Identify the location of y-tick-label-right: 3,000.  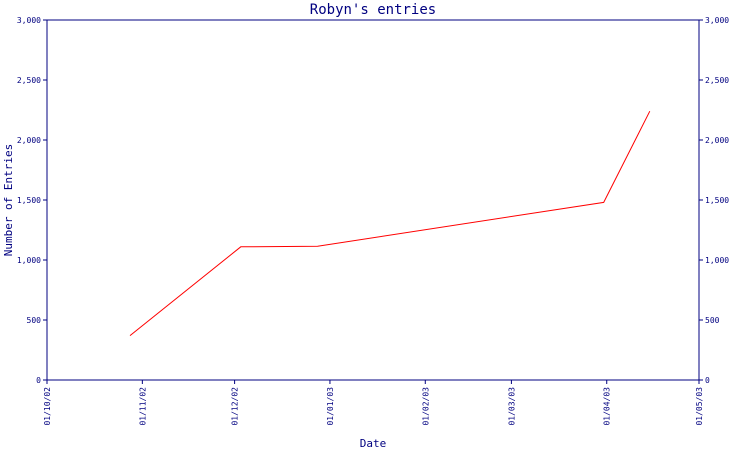
(717, 20).